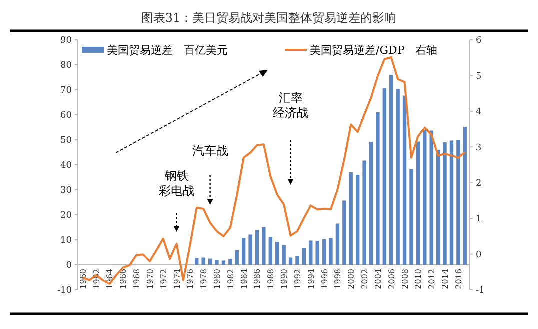 The height and width of the screenshot is (329, 538). I want to click on x-tick-label: 1970, so click(150, 279).